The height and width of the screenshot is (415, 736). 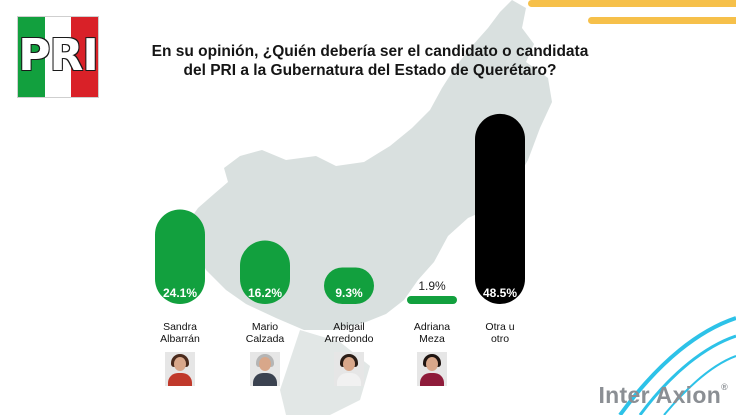 I want to click on category-label-1: Sandra Albarrán, so click(x=180, y=333).